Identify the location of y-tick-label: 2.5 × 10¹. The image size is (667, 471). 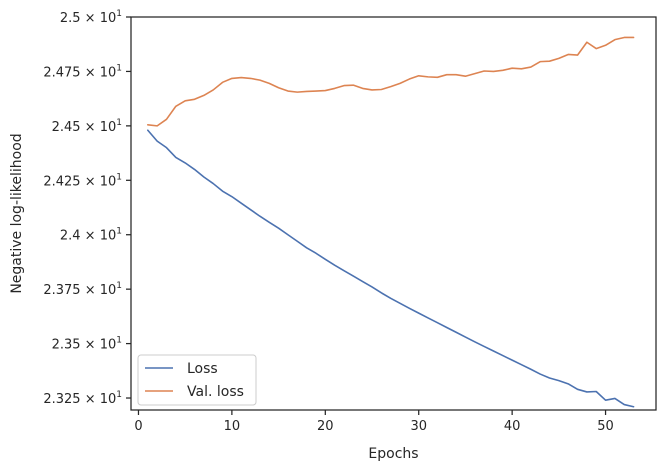
(91, 17).